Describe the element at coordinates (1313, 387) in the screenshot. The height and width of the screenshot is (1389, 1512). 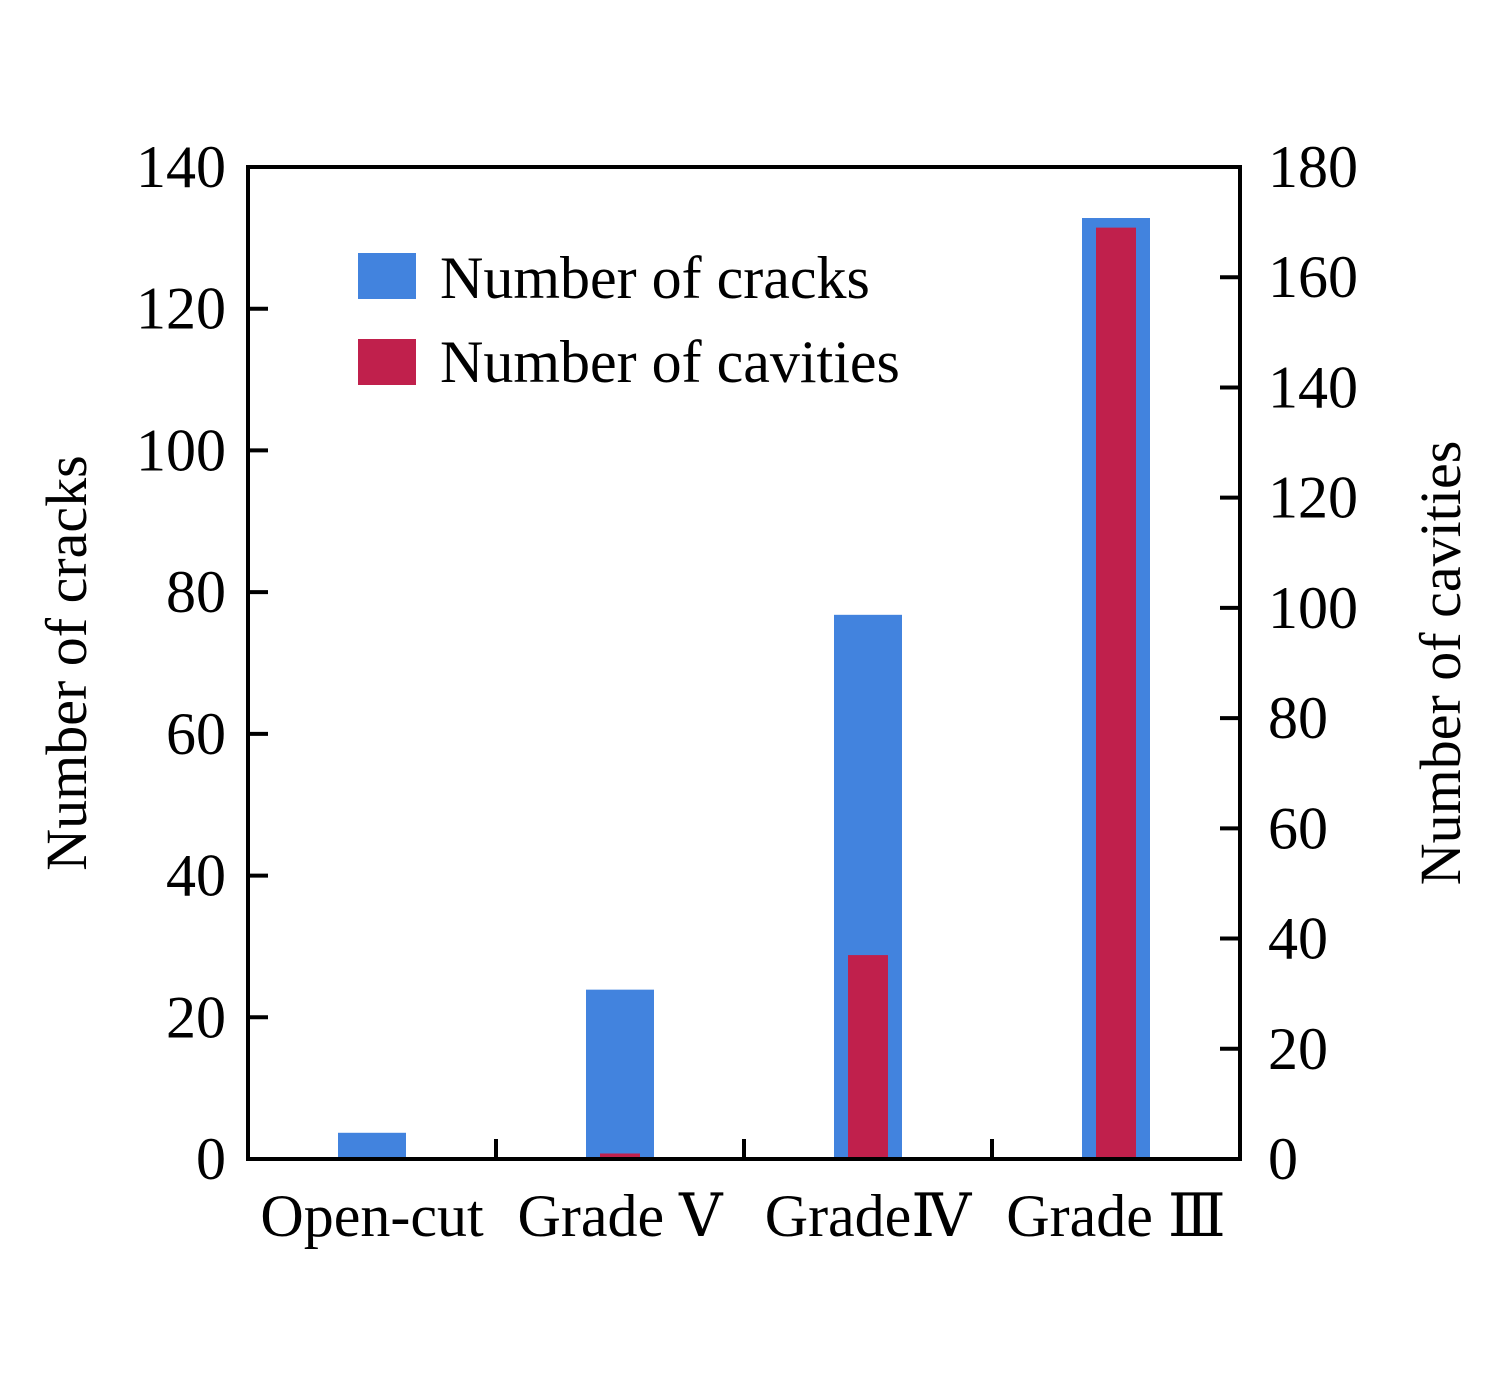
I see `y-tick-label-right-7: 140` at that location.